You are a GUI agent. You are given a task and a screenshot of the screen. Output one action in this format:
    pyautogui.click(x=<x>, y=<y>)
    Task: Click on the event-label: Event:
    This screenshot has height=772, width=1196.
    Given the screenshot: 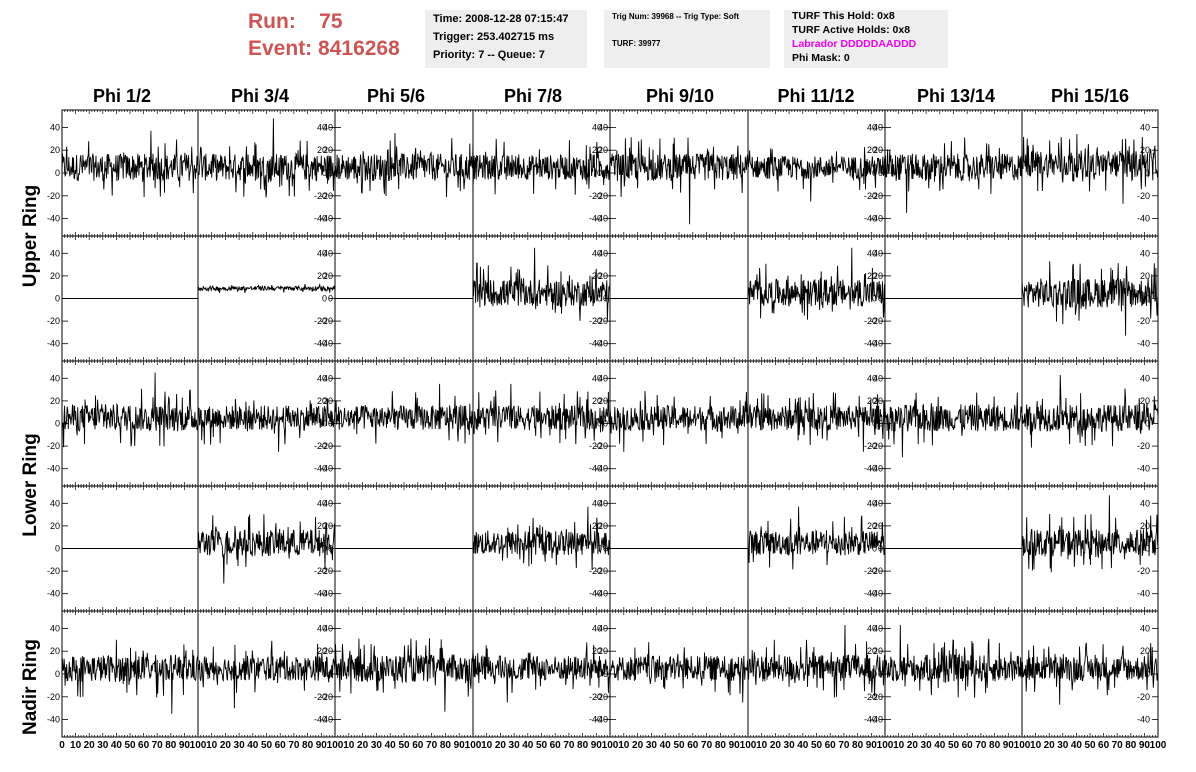 What is the action you would take?
    pyautogui.click(x=280, y=48)
    